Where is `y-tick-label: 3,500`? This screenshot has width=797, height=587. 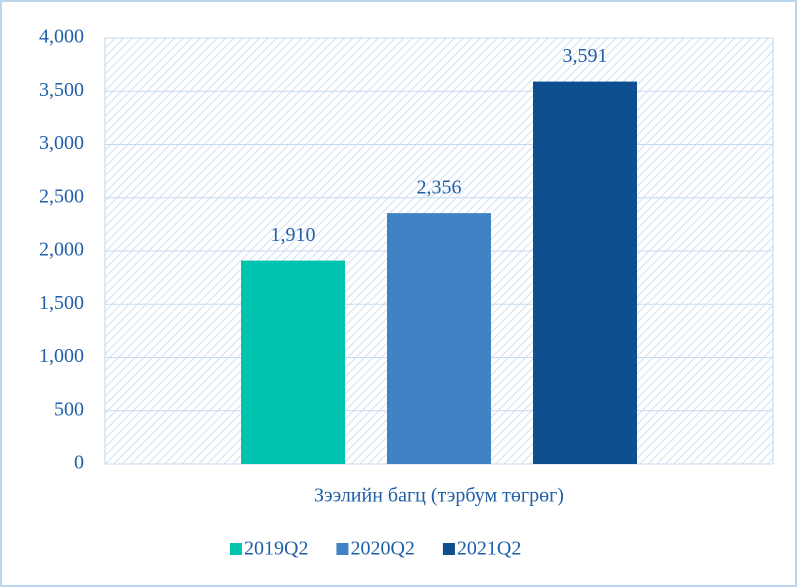
y-tick-label: 3,500 is located at coordinates (61, 90).